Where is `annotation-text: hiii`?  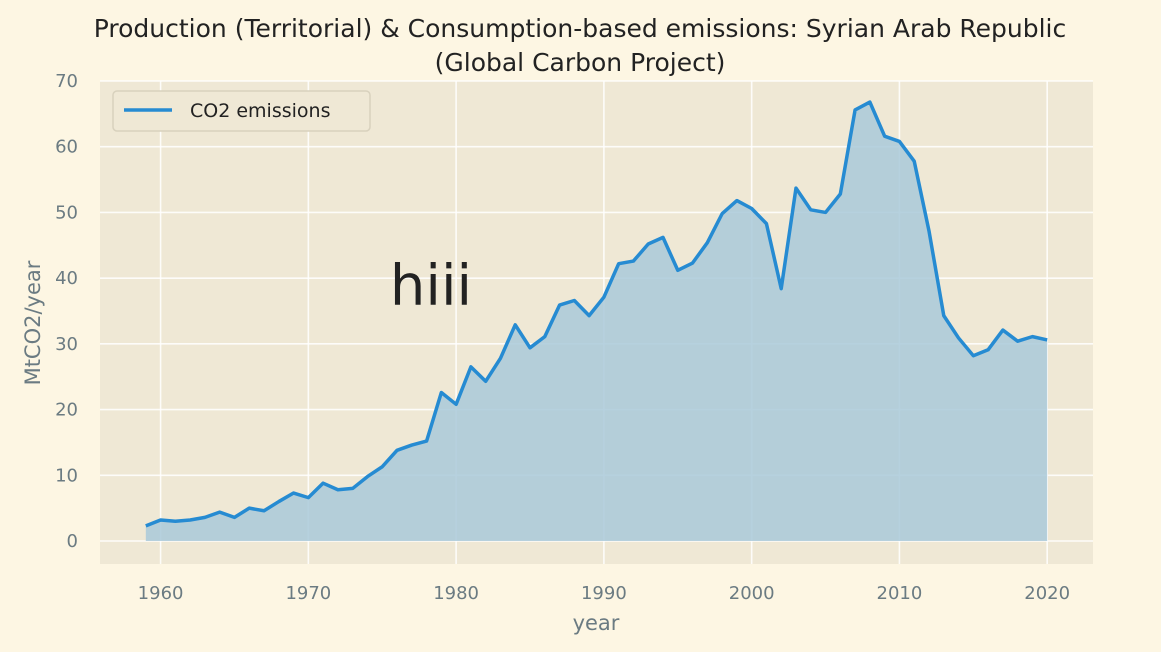 annotation-text: hiii is located at coordinates (431, 285).